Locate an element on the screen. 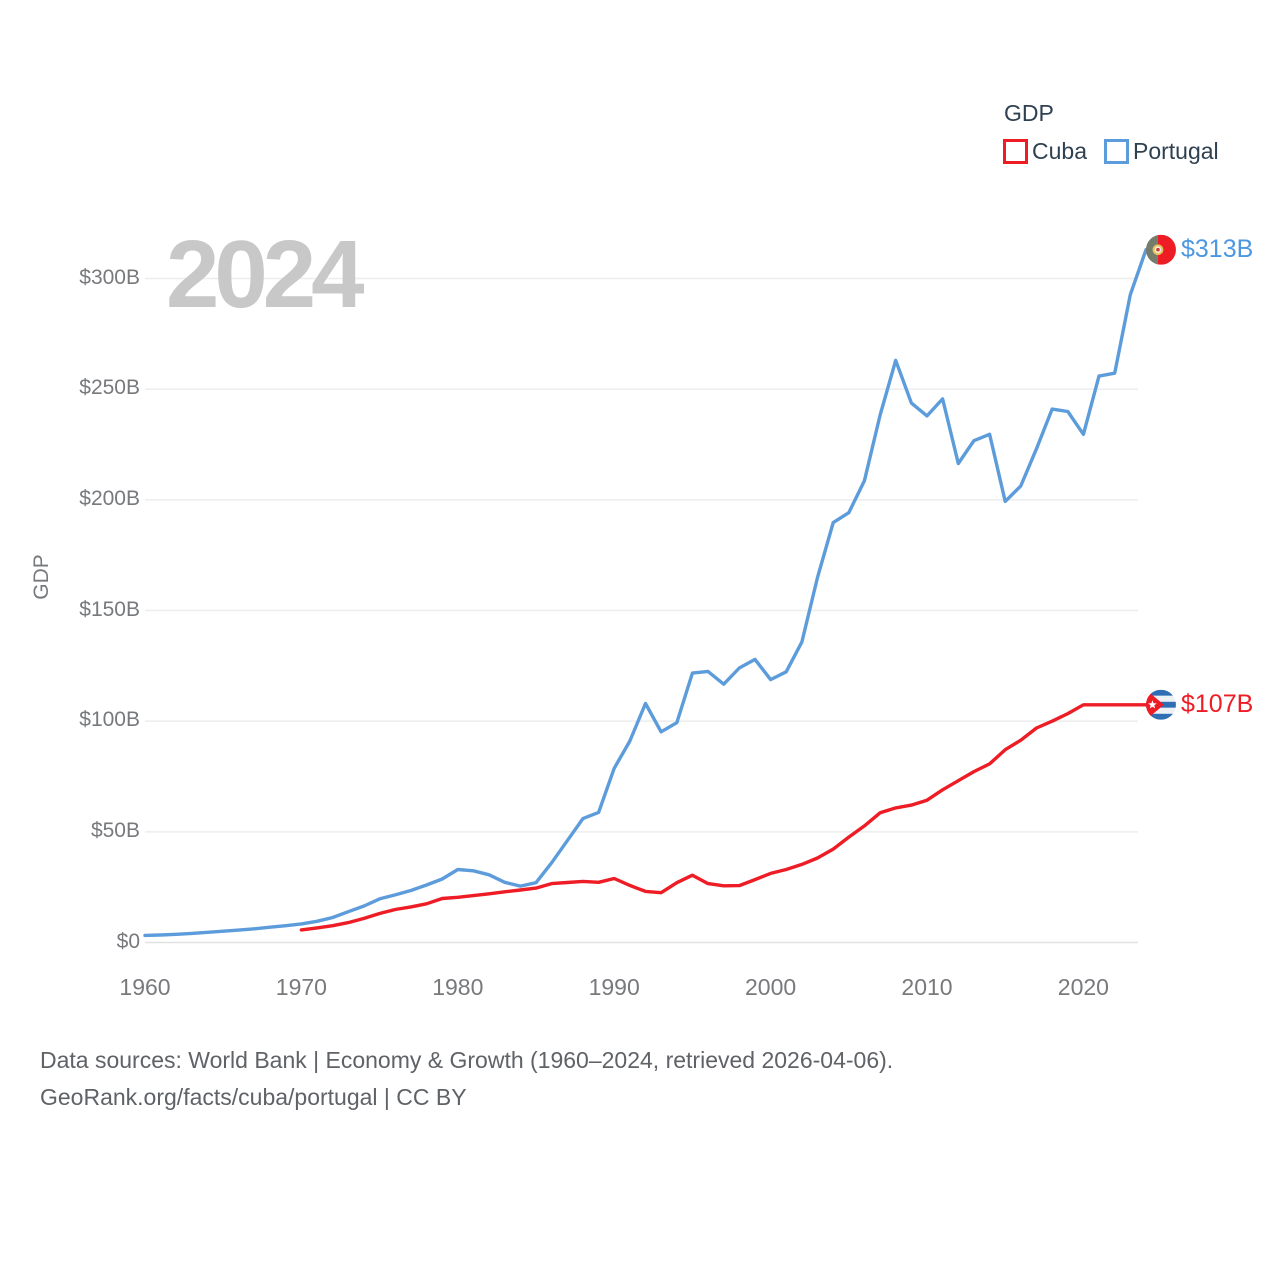 This screenshot has width=1280, height=1280. y-axis-tick-label: $0 is located at coordinates (128, 941).